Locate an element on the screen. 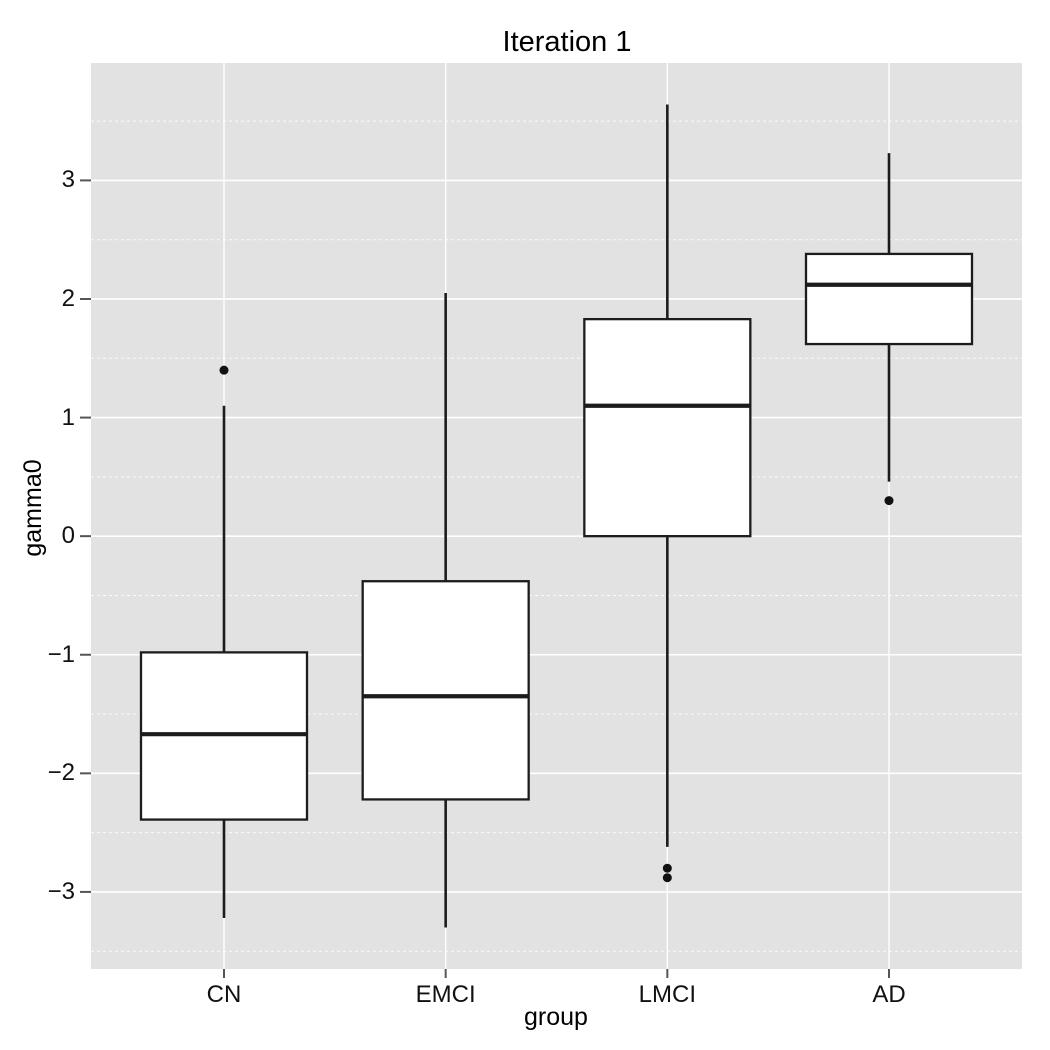 Image resolution: width=1050 pixels, height=1050 pixels. y-tick-label: 0 is located at coordinates (68, 536).